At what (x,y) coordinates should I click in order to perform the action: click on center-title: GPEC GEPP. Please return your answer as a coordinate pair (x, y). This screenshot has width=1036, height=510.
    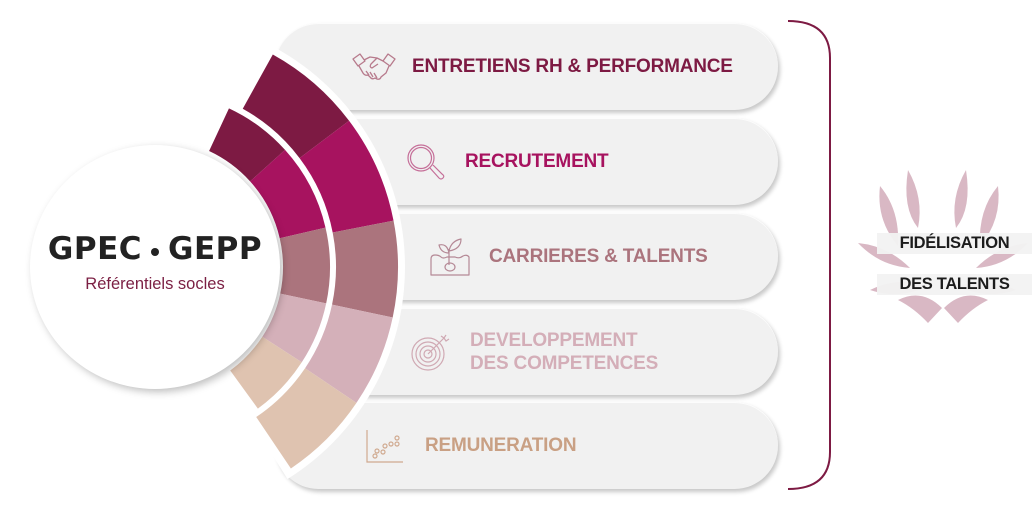
    Looking at the image, I should click on (155, 249).